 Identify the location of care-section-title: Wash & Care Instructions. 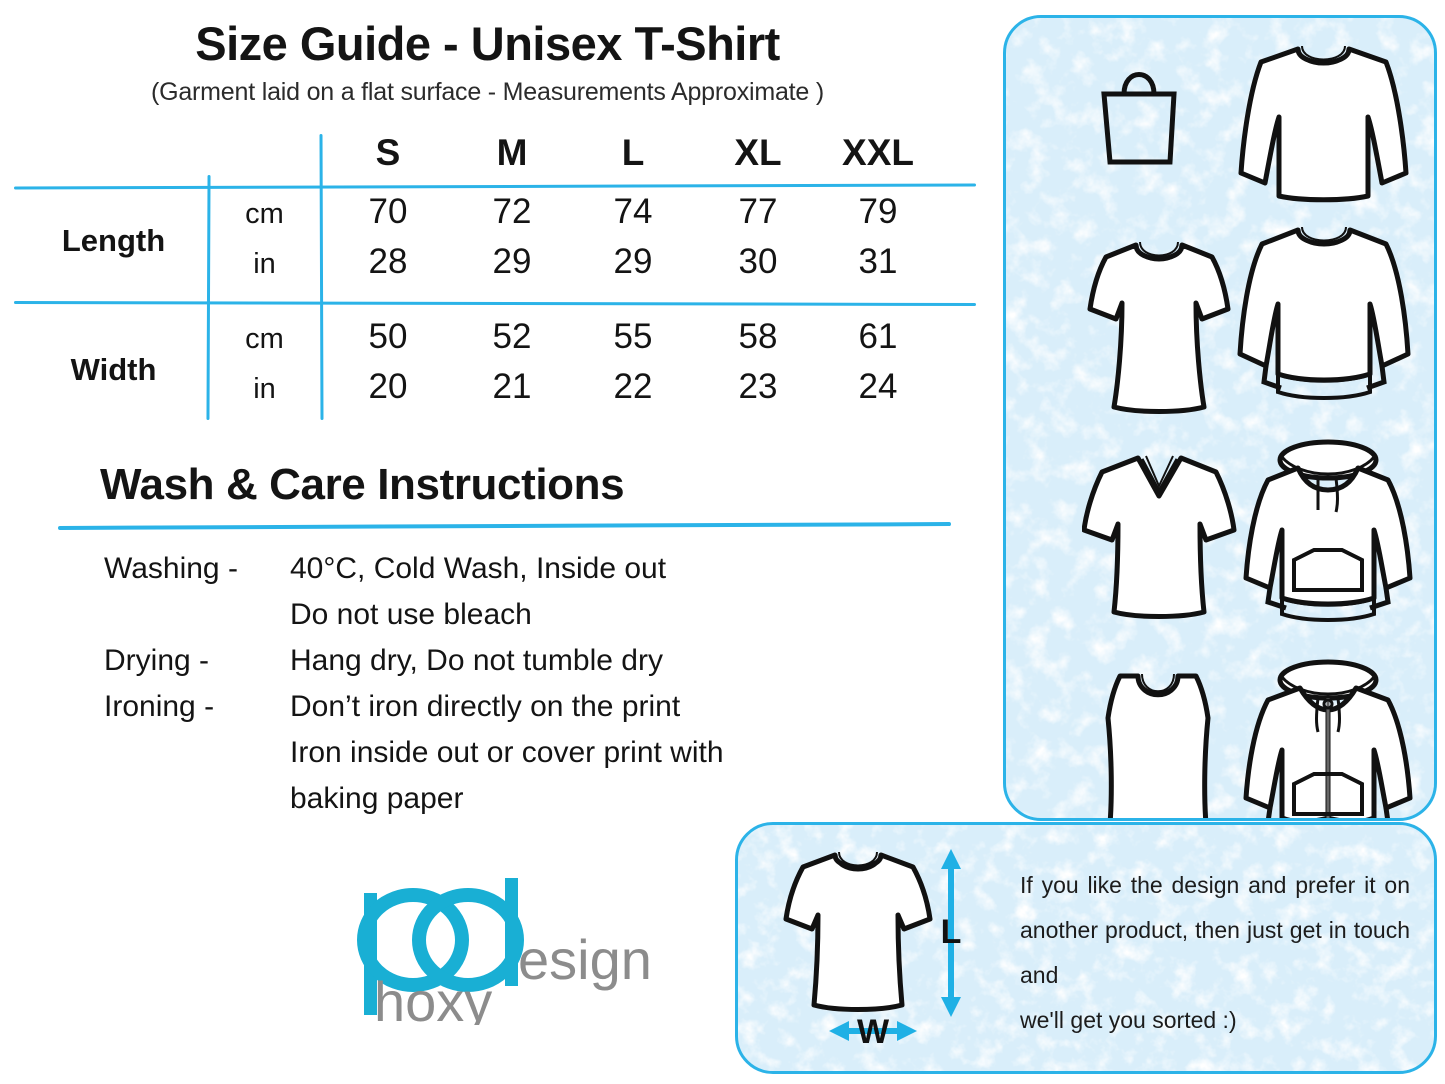
(362, 484).